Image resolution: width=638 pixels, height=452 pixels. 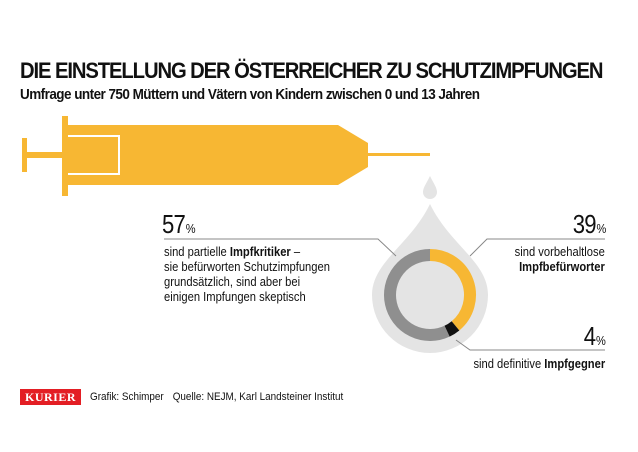 I want to click on desc-line: einigen Impfungen skeptisch, so click(x=247, y=296).